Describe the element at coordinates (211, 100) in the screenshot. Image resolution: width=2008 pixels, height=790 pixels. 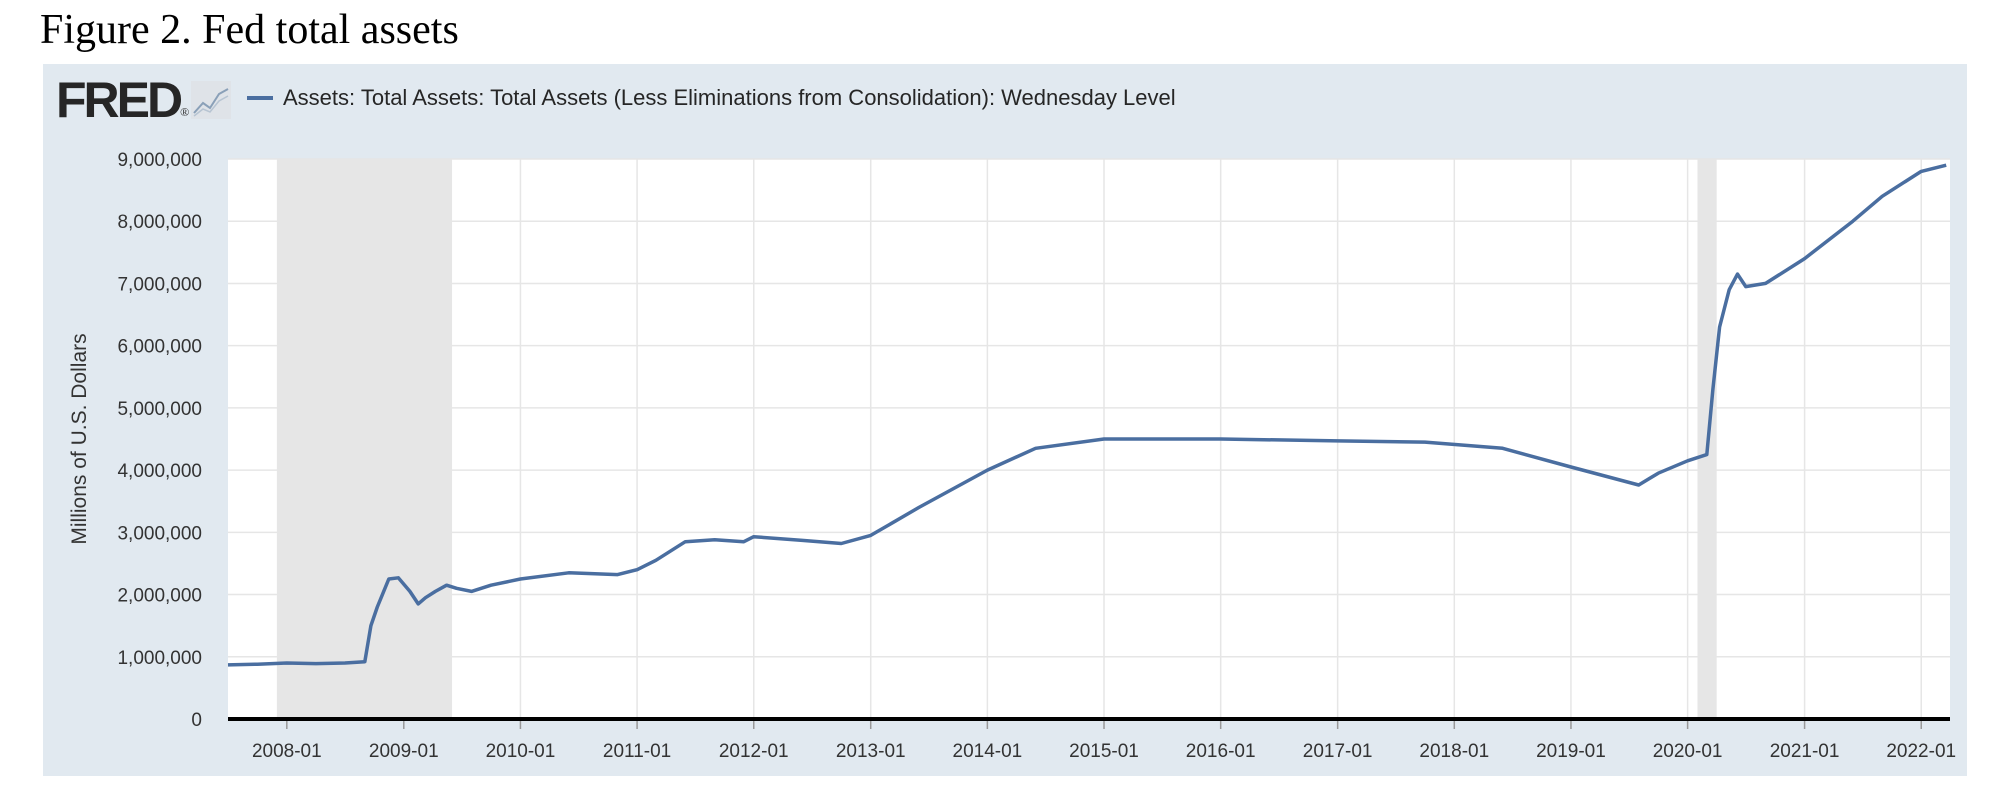
I see `fred-chart-icon` at that location.